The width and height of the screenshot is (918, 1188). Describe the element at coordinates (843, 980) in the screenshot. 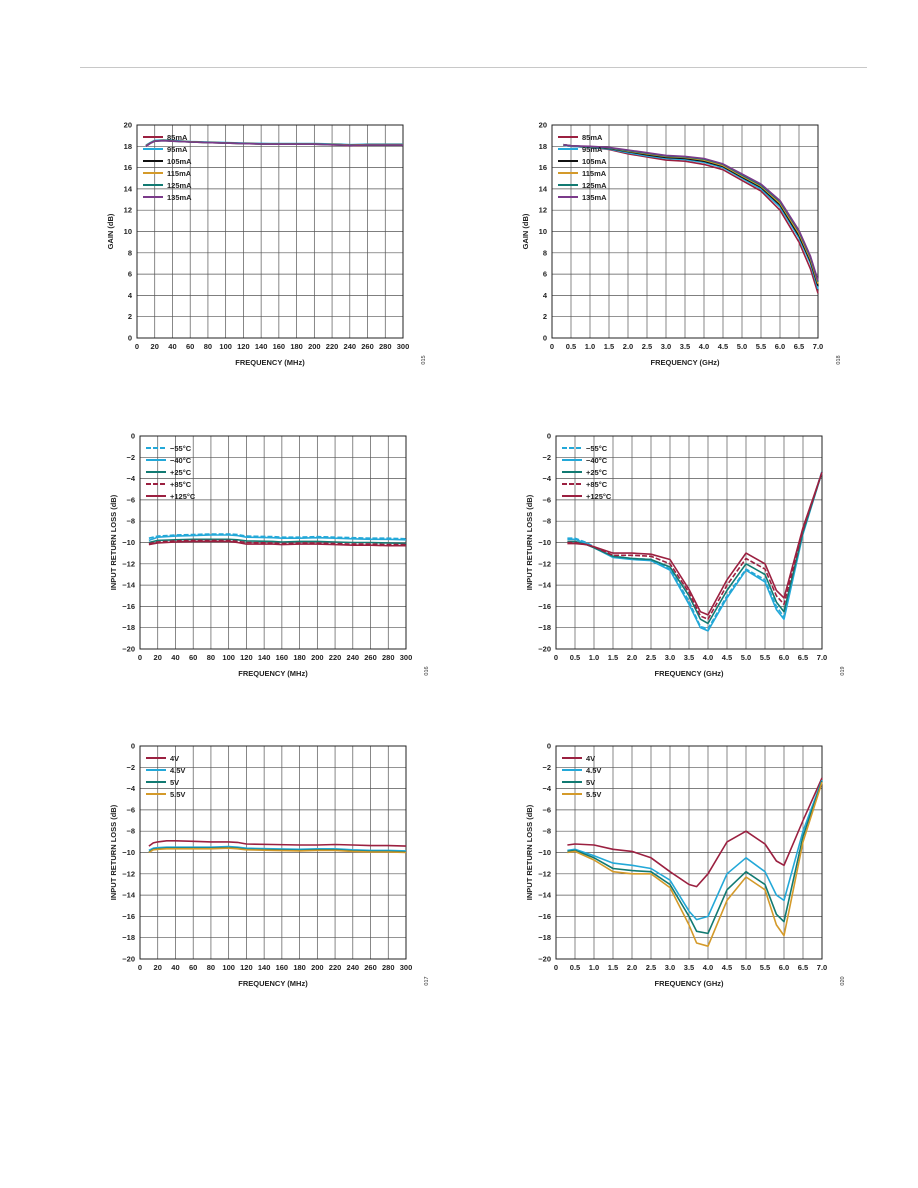

I see `figure-code: 020` at that location.